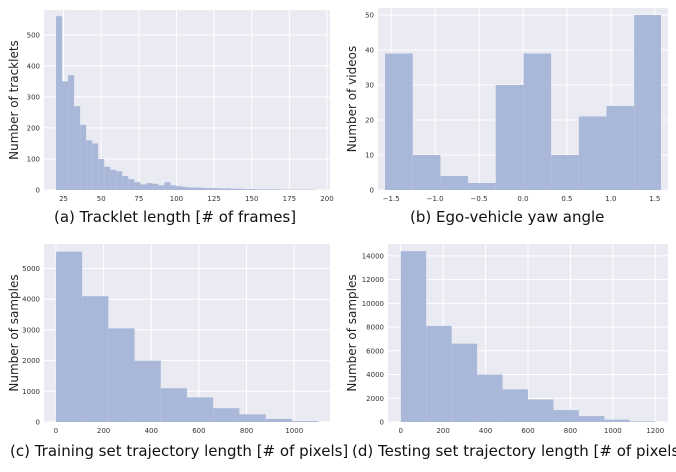 This screenshot has width=676, height=472. I want to click on y-tick-label: 20, so click(369, 121).